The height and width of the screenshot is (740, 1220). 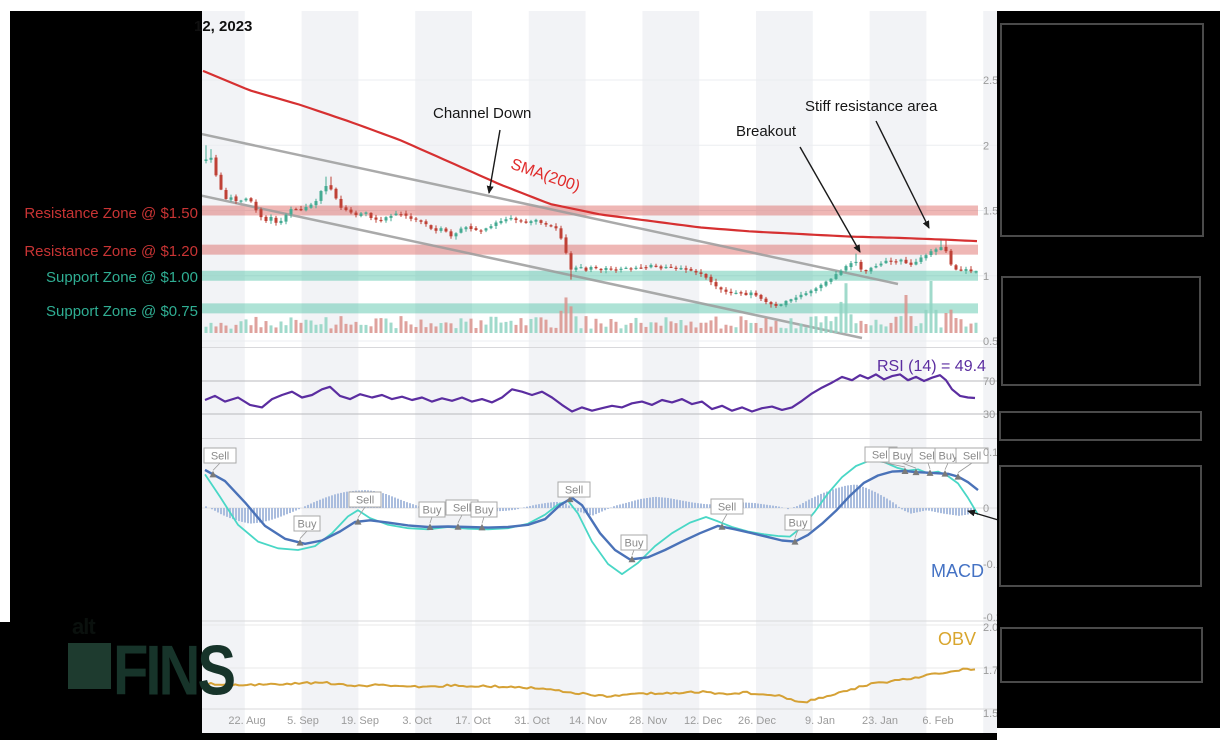 What do you see at coordinates (223, 26) in the screenshot?
I see `date-fragment-text: 12, 2023` at bounding box center [223, 26].